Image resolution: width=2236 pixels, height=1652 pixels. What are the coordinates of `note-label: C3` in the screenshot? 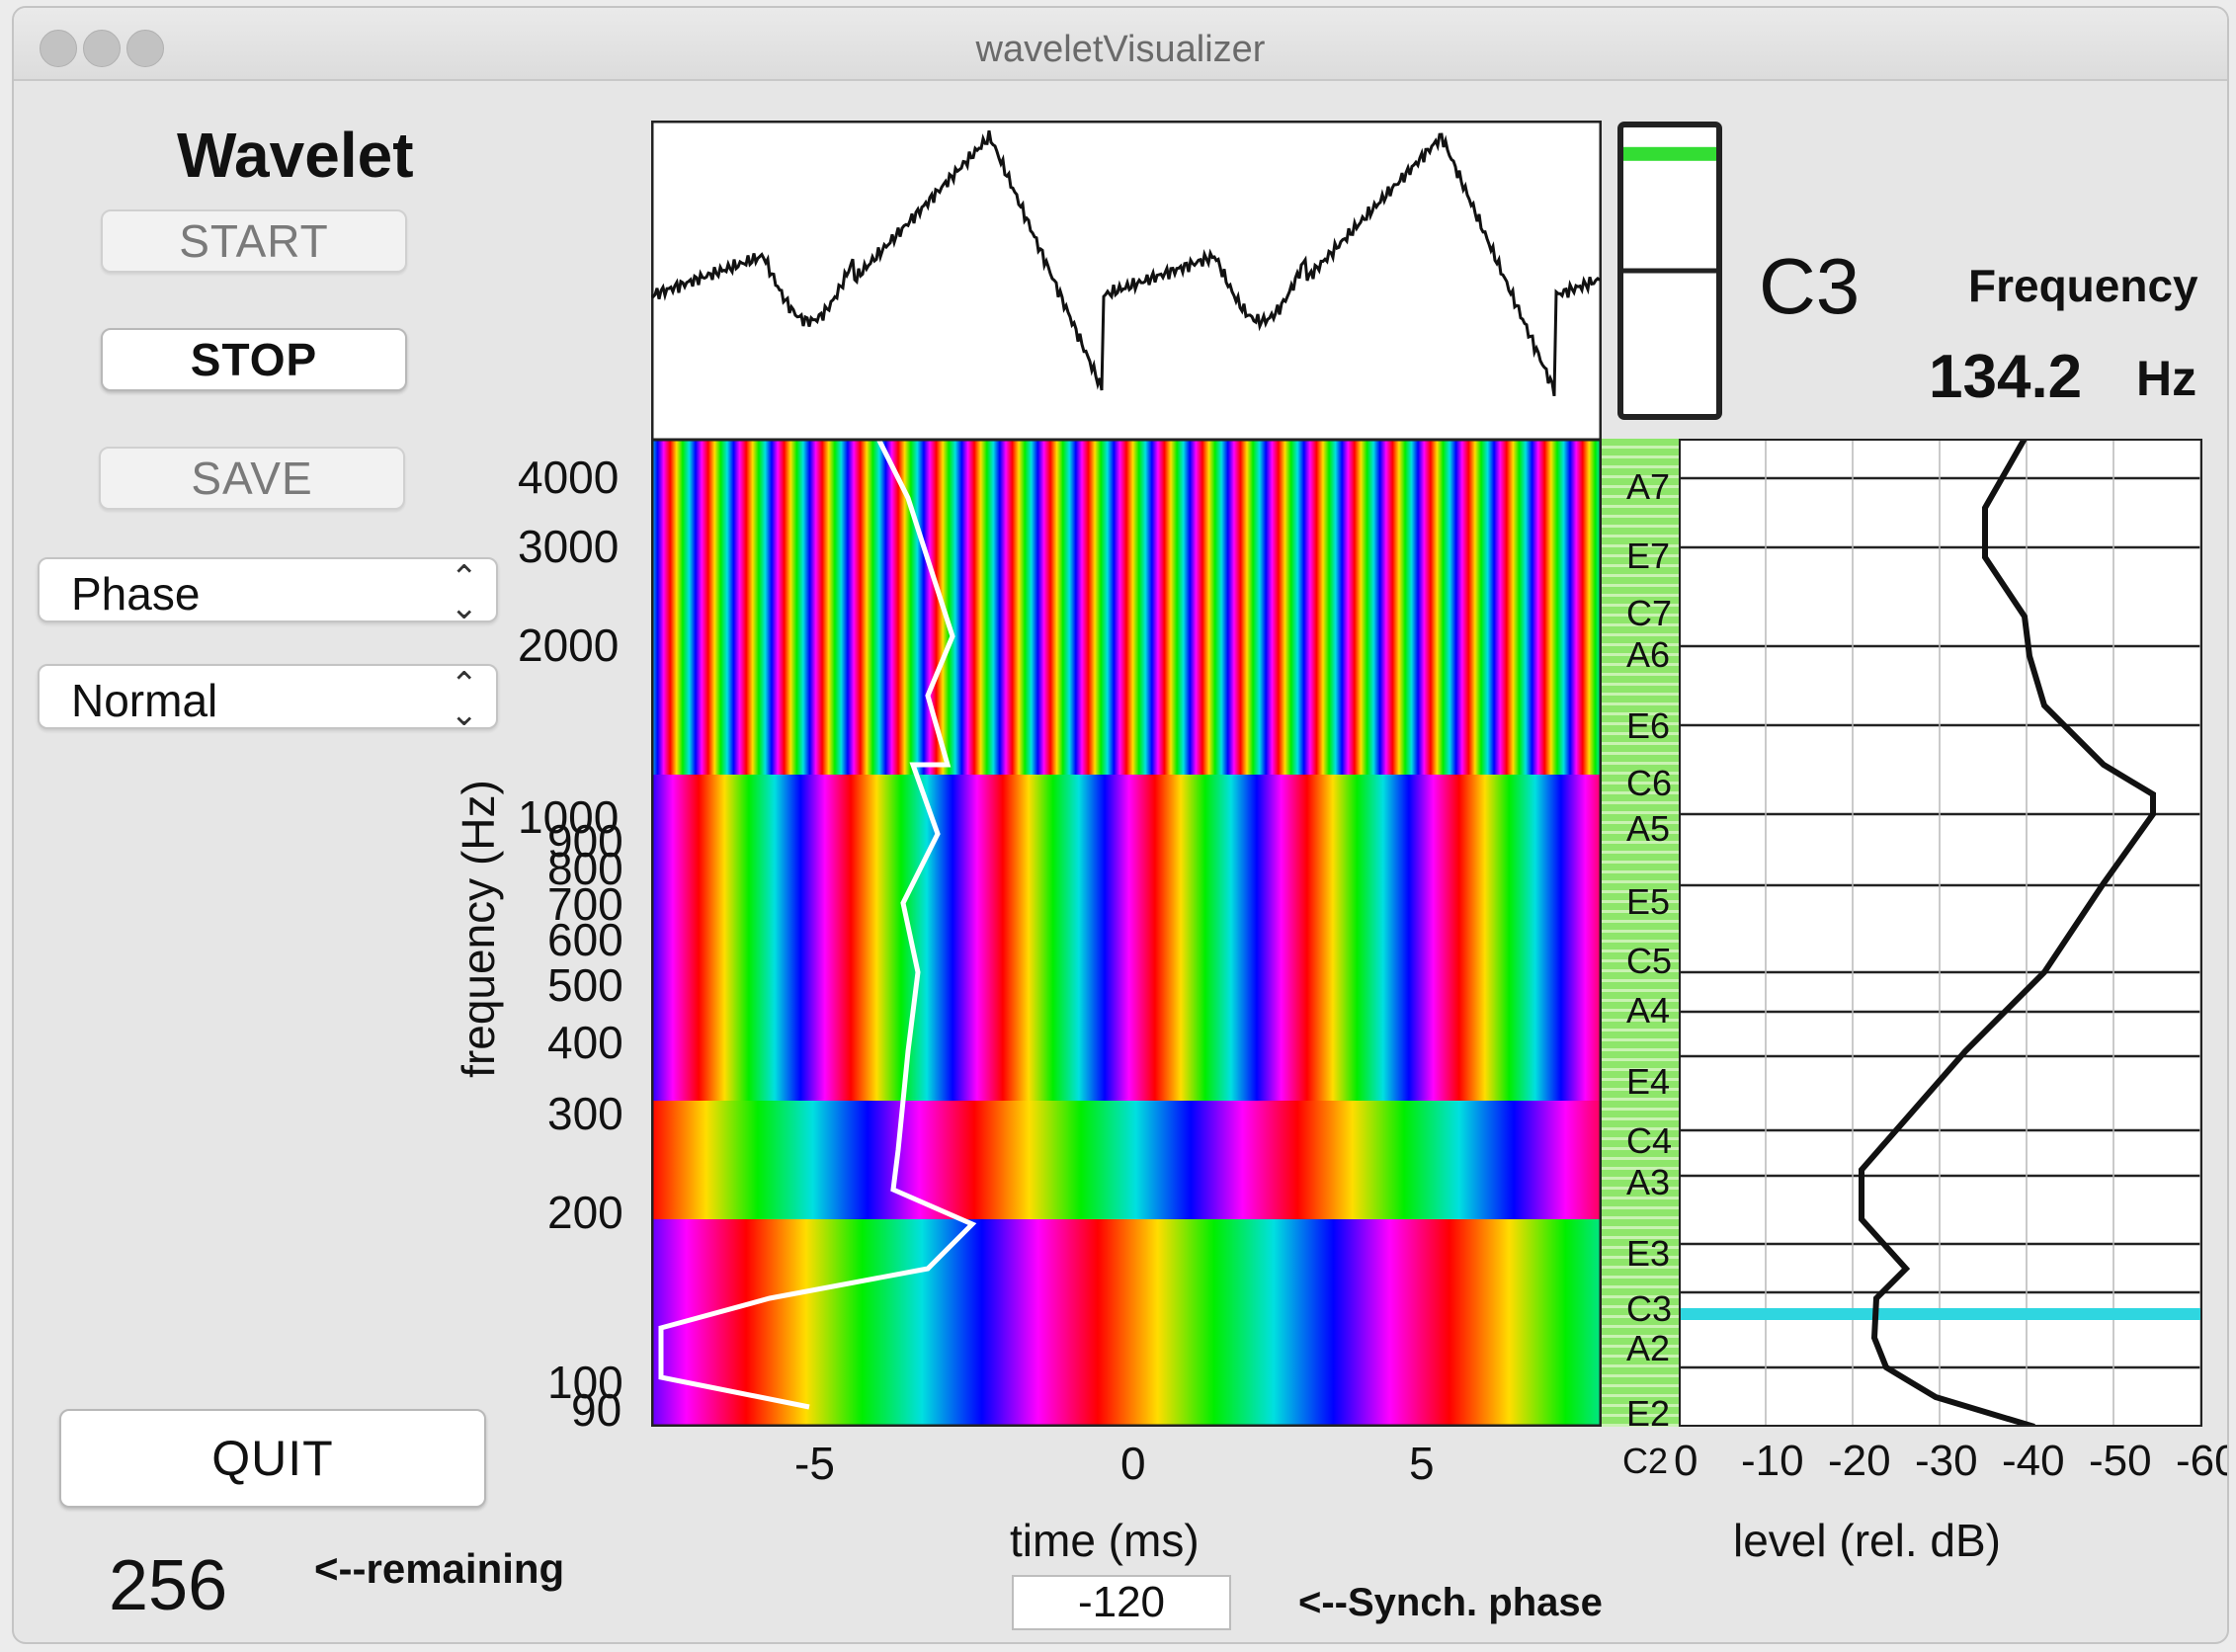 It's located at (1650, 1308).